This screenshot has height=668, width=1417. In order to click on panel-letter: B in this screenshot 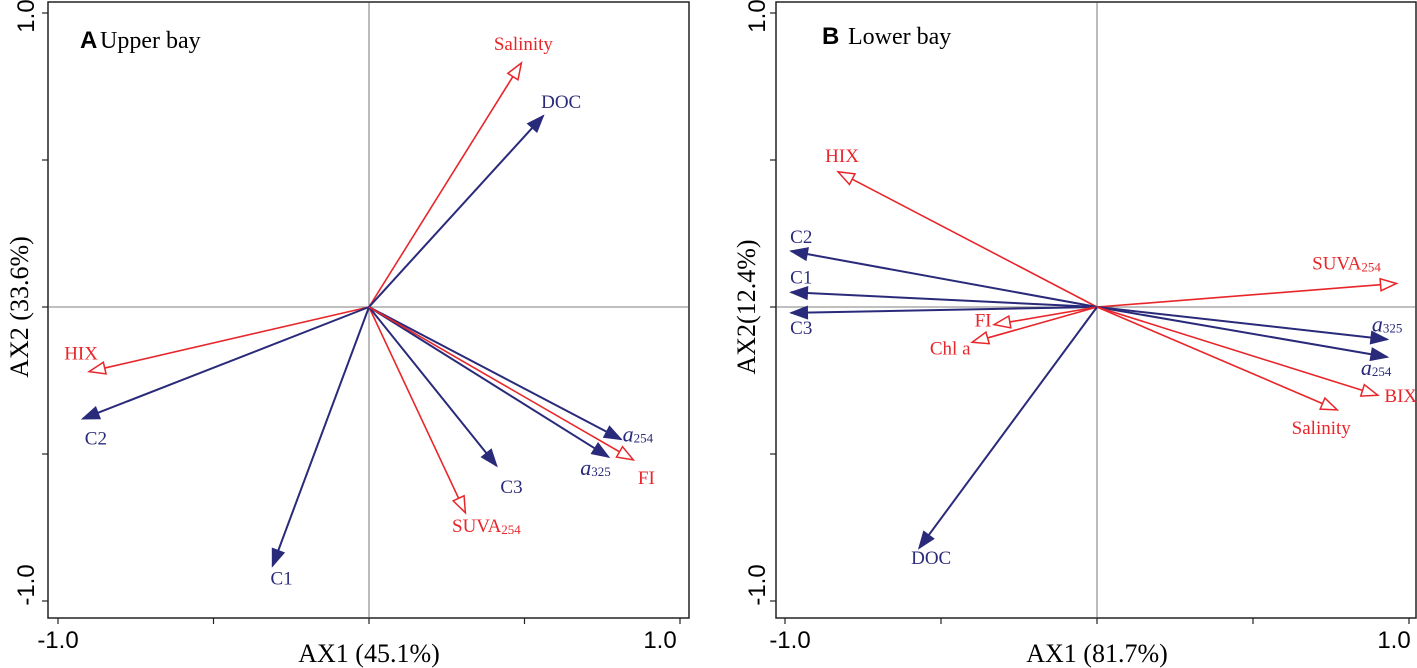, I will do `click(830, 36)`.